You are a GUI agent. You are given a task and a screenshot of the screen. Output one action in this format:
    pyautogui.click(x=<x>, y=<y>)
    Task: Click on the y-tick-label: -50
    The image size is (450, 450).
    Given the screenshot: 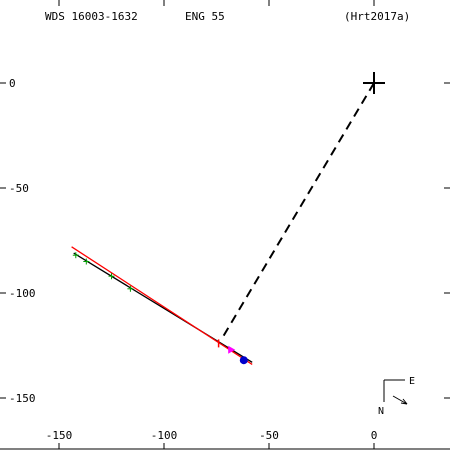 What is the action you would take?
    pyautogui.click(x=19, y=188)
    